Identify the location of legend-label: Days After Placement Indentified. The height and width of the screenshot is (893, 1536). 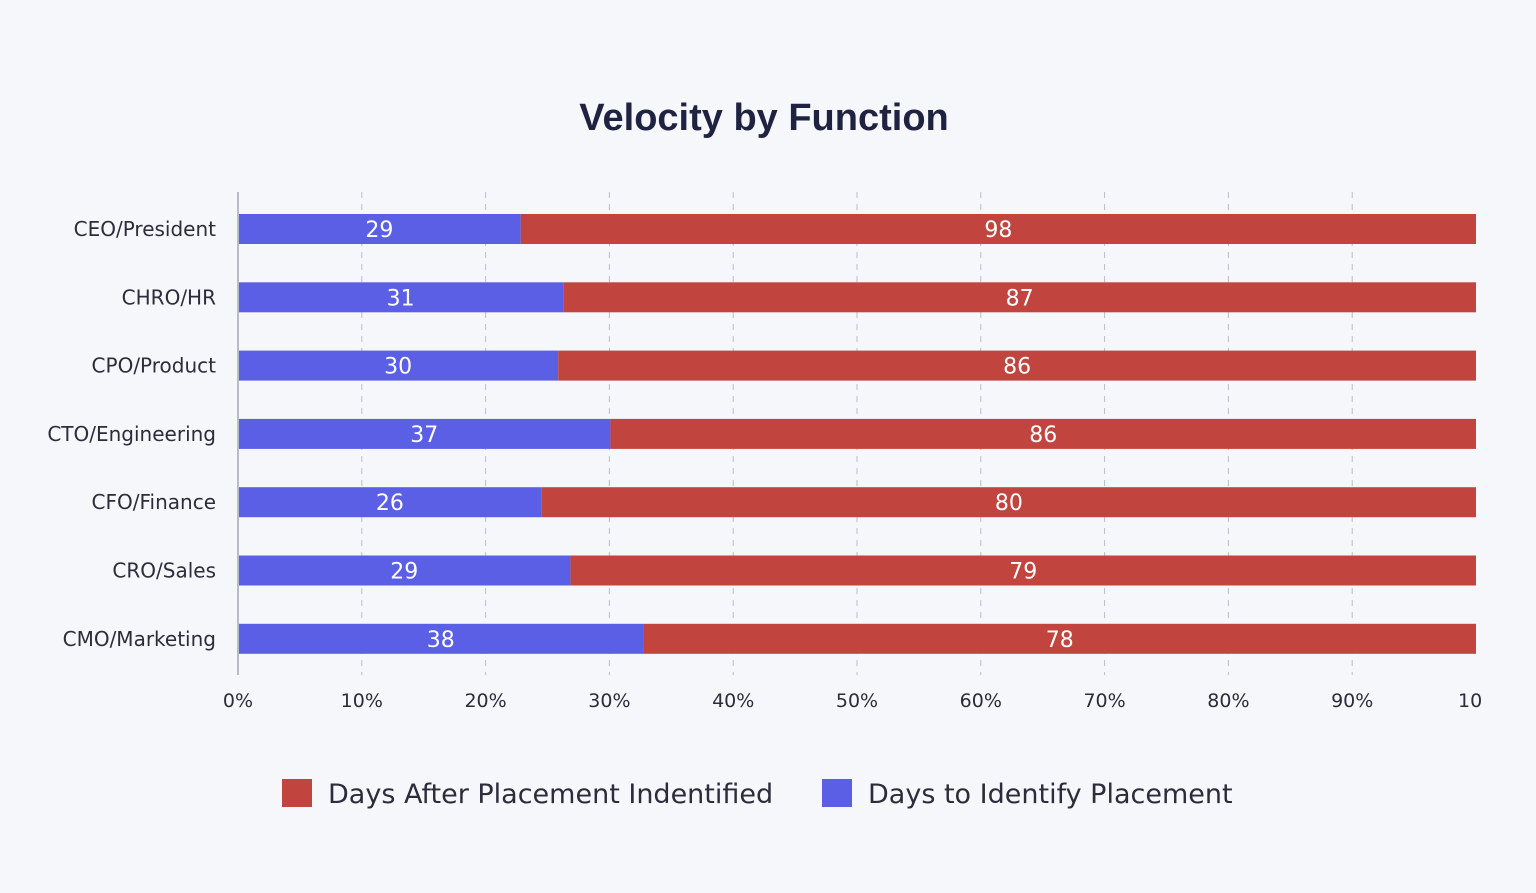
(550, 794).